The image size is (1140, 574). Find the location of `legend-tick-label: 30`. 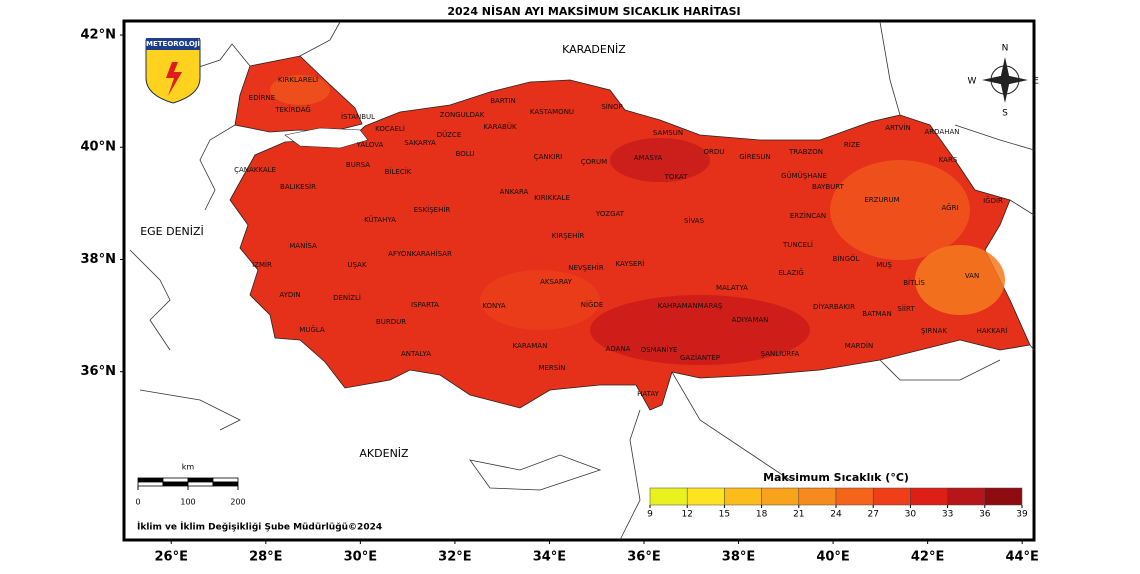

legend-tick-label: 30 is located at coordinates (911, 515).